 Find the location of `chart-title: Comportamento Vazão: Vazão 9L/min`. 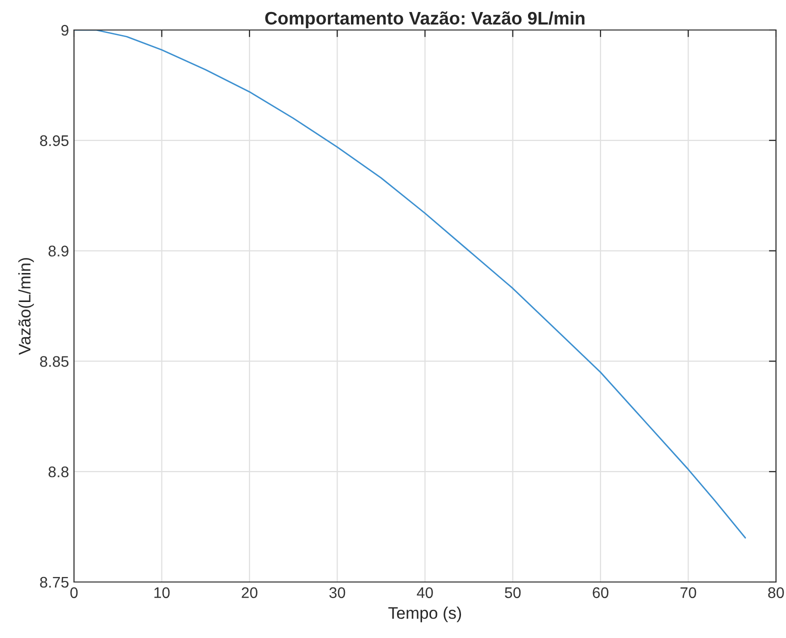

chart-title: Comportamento Vazão: Vazão 9L/min is located at coordinates (424, 19).